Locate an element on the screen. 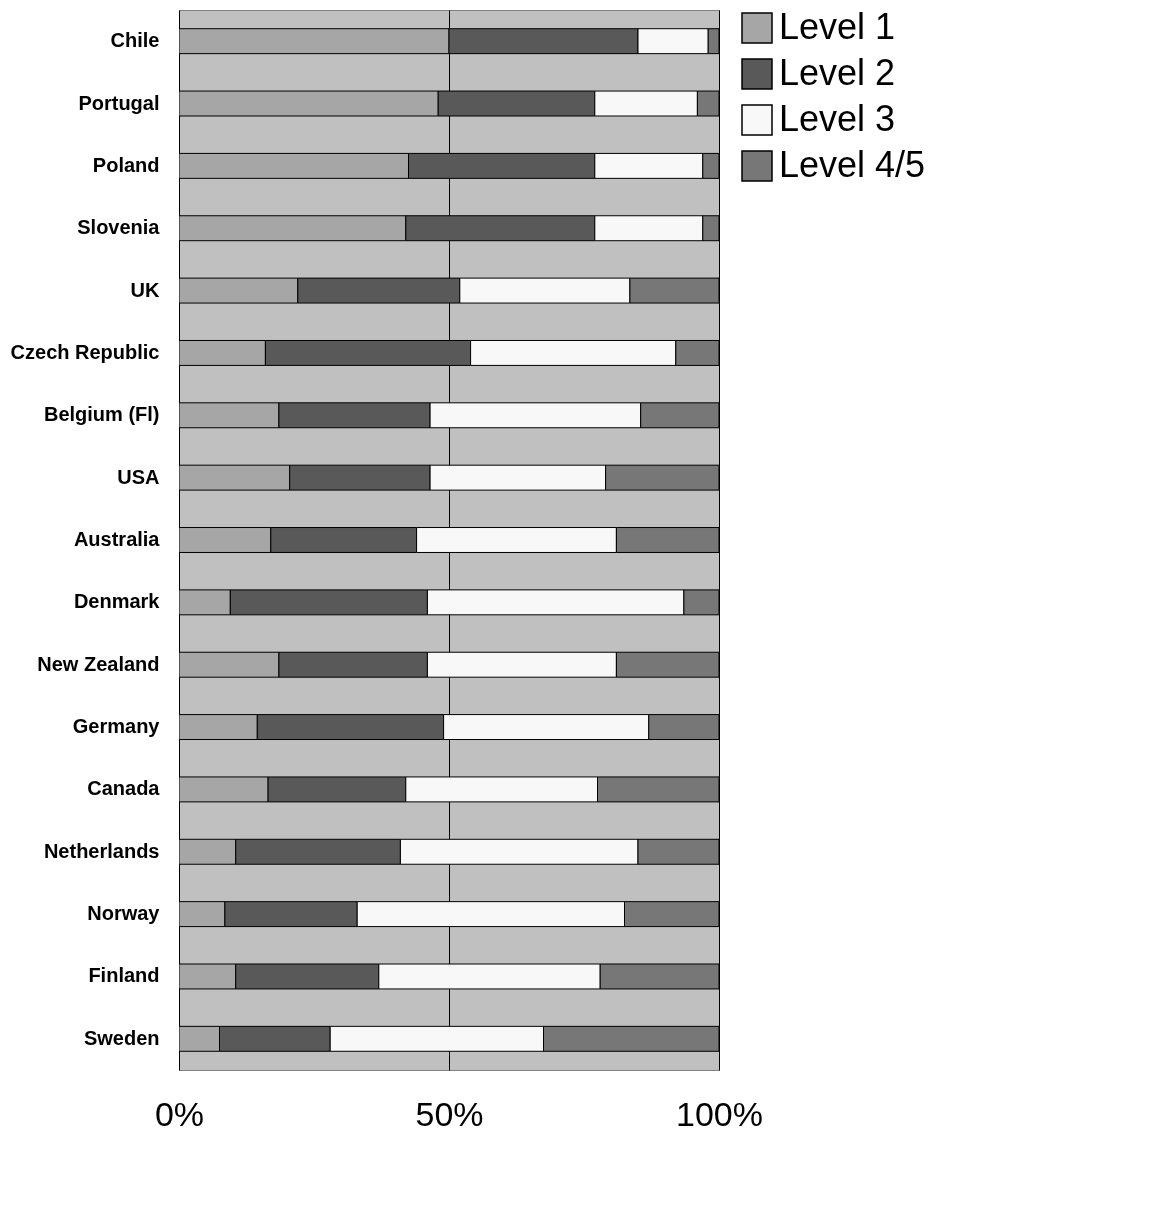 The height and width of the screenshot is (1222, 1166). x-tick-label: 100% is located at coordinates (719, 1113).